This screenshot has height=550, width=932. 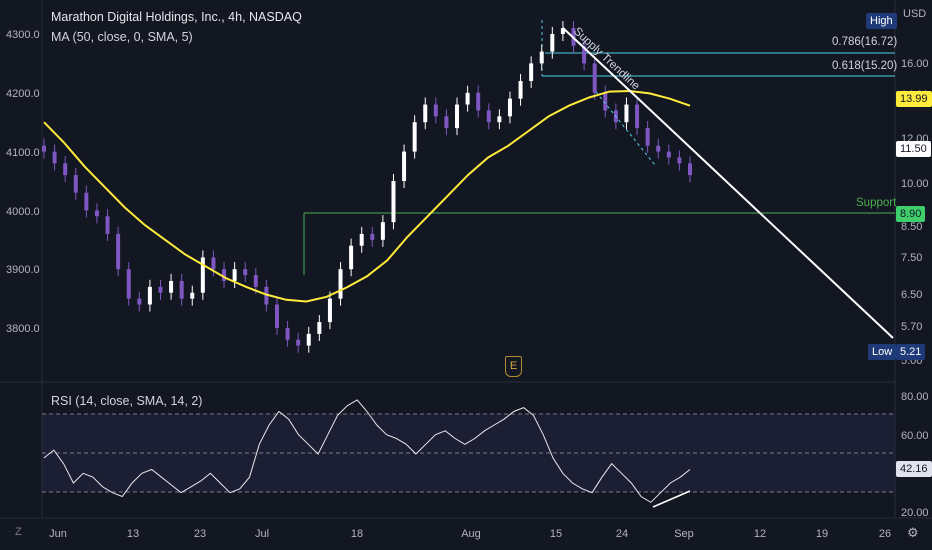 What do you see at coordinates (133, 534) in the screenshot?
I see `time-tick-label: 13` at bounding box center [133, 534].